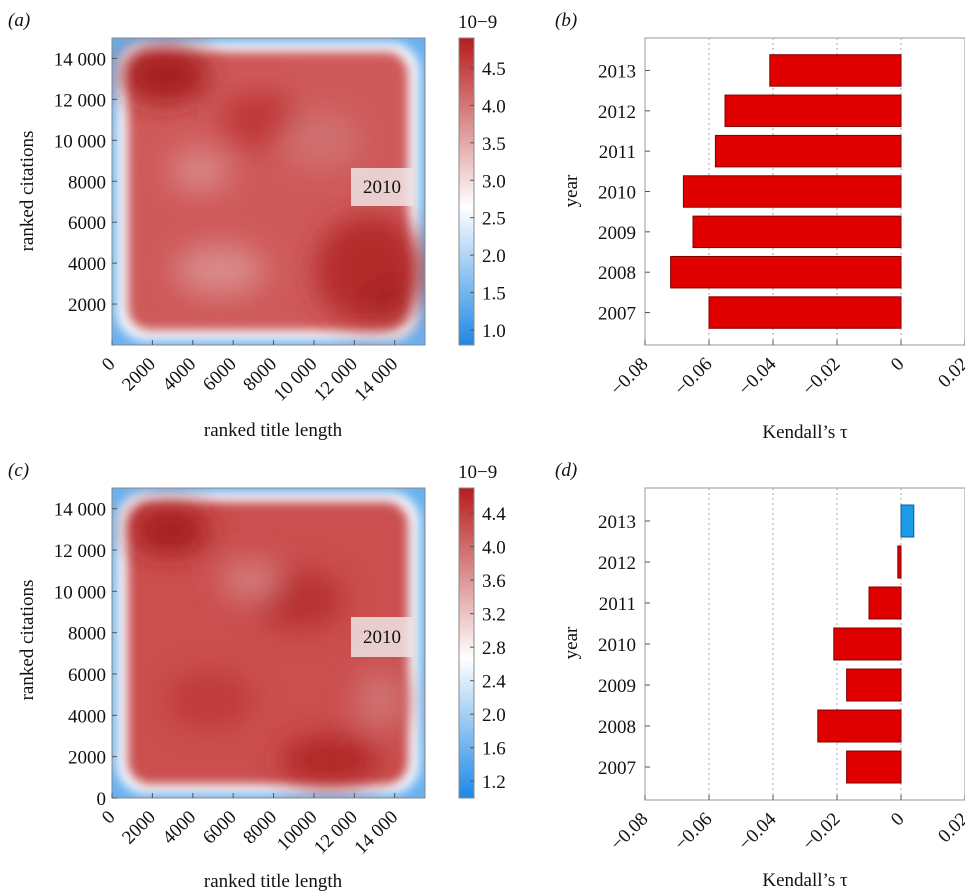 This screenshot has height=891, width=965. What do you see at coordinates (382, 187) in the screenshot?
I see `annotation-a-text: 2010` at bounding box center [382, 187].